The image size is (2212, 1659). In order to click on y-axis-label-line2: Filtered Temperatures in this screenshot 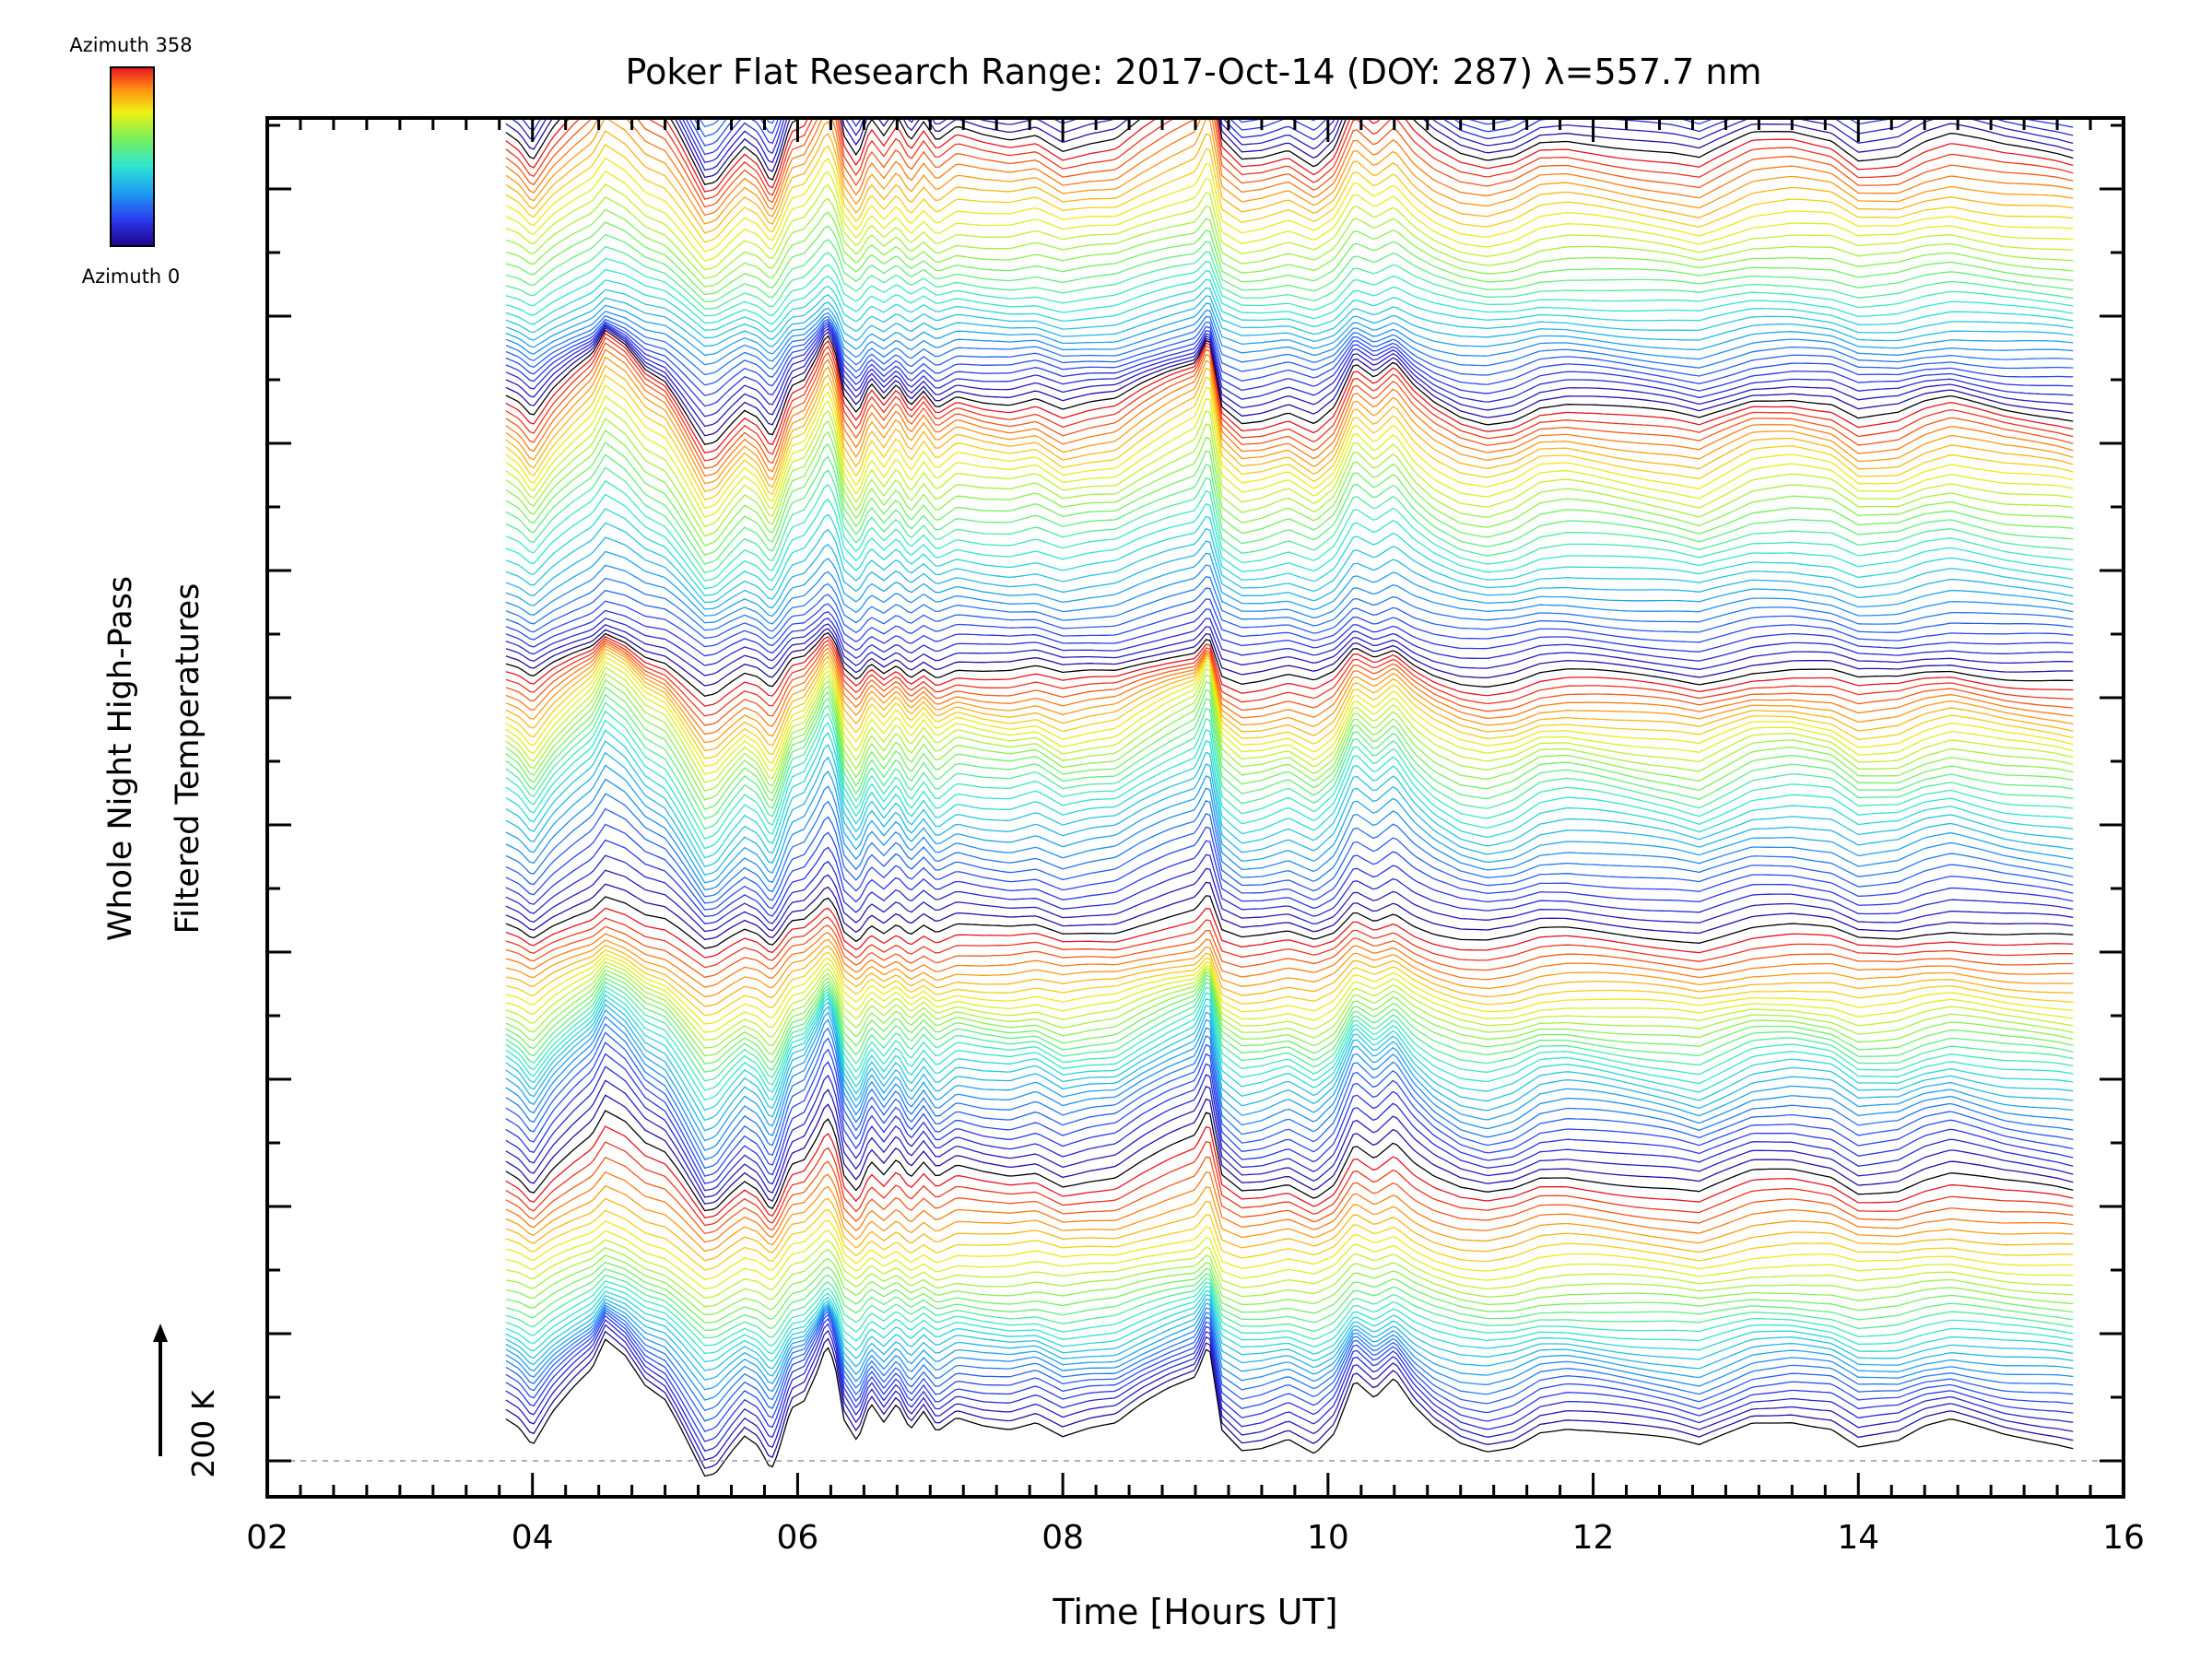, I will do `click(188, 759)`.